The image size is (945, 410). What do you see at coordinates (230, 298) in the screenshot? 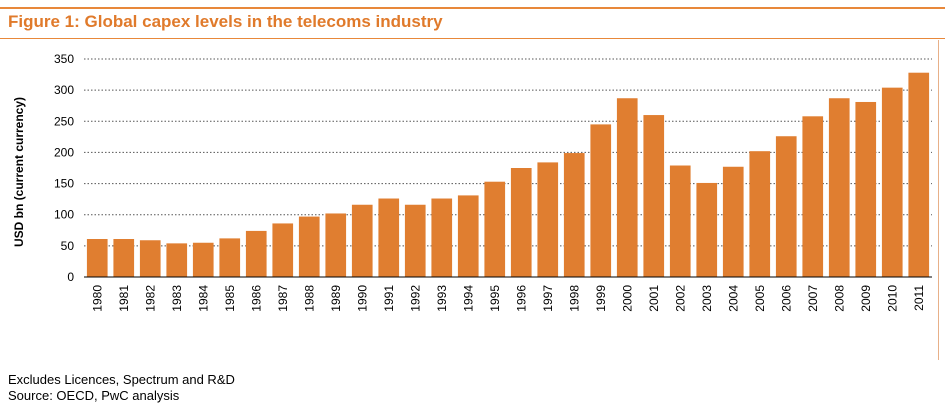
I see `x-tick-label-1985: 1985` at bounding box center [230, 298].